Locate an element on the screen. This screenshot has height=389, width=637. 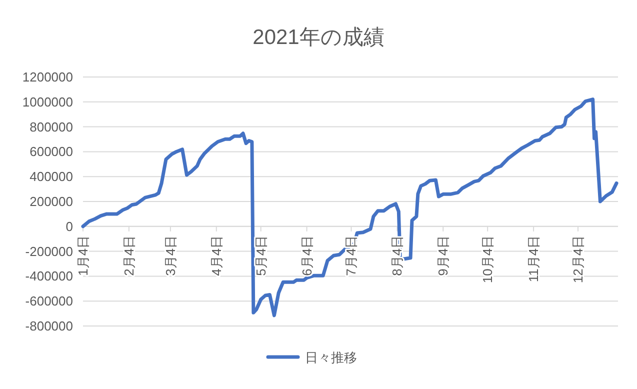
x-tick-label: 12月4日 is located at coordinates (578, 259).